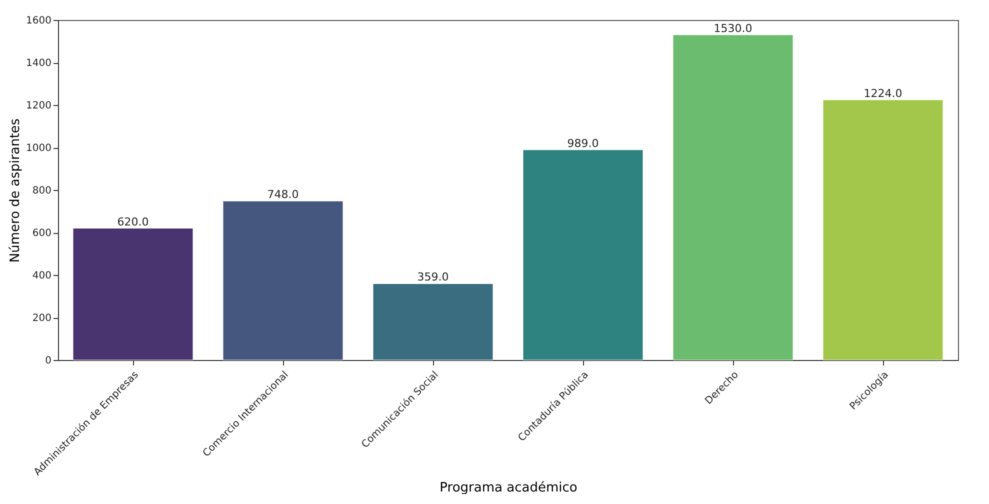  I want to click on y-tick-label: 800, so click(42, 191).